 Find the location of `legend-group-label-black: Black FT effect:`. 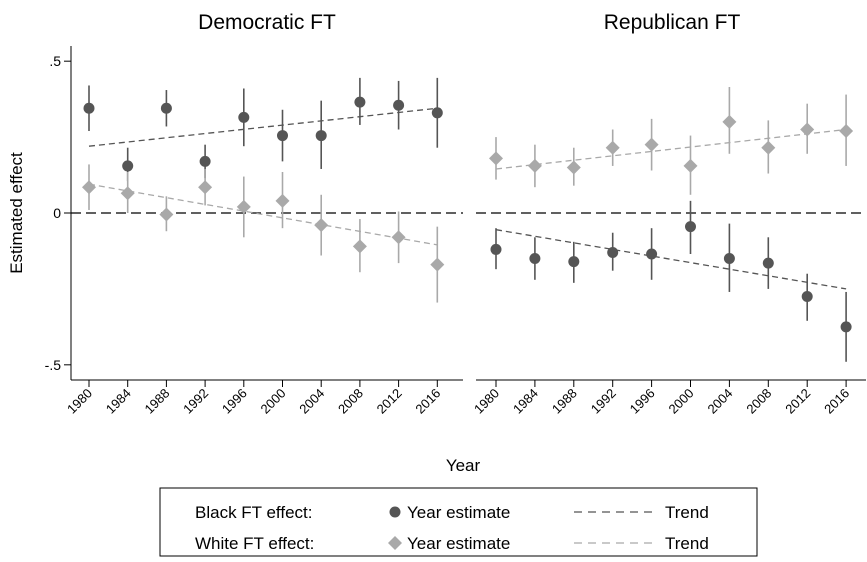

legend-group-label-black: Black FT effect: is located at coordinates (253, 512).